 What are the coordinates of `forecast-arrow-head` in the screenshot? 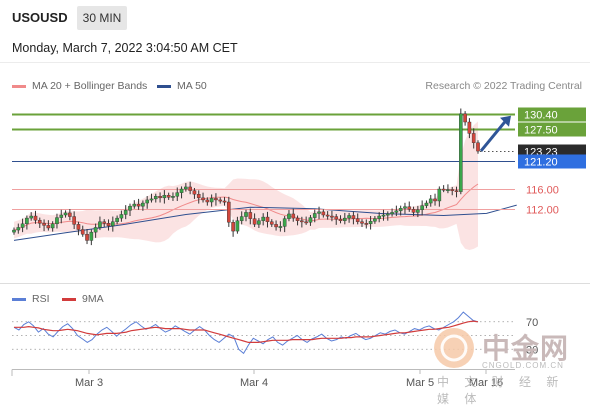 It's located at (505, 121).